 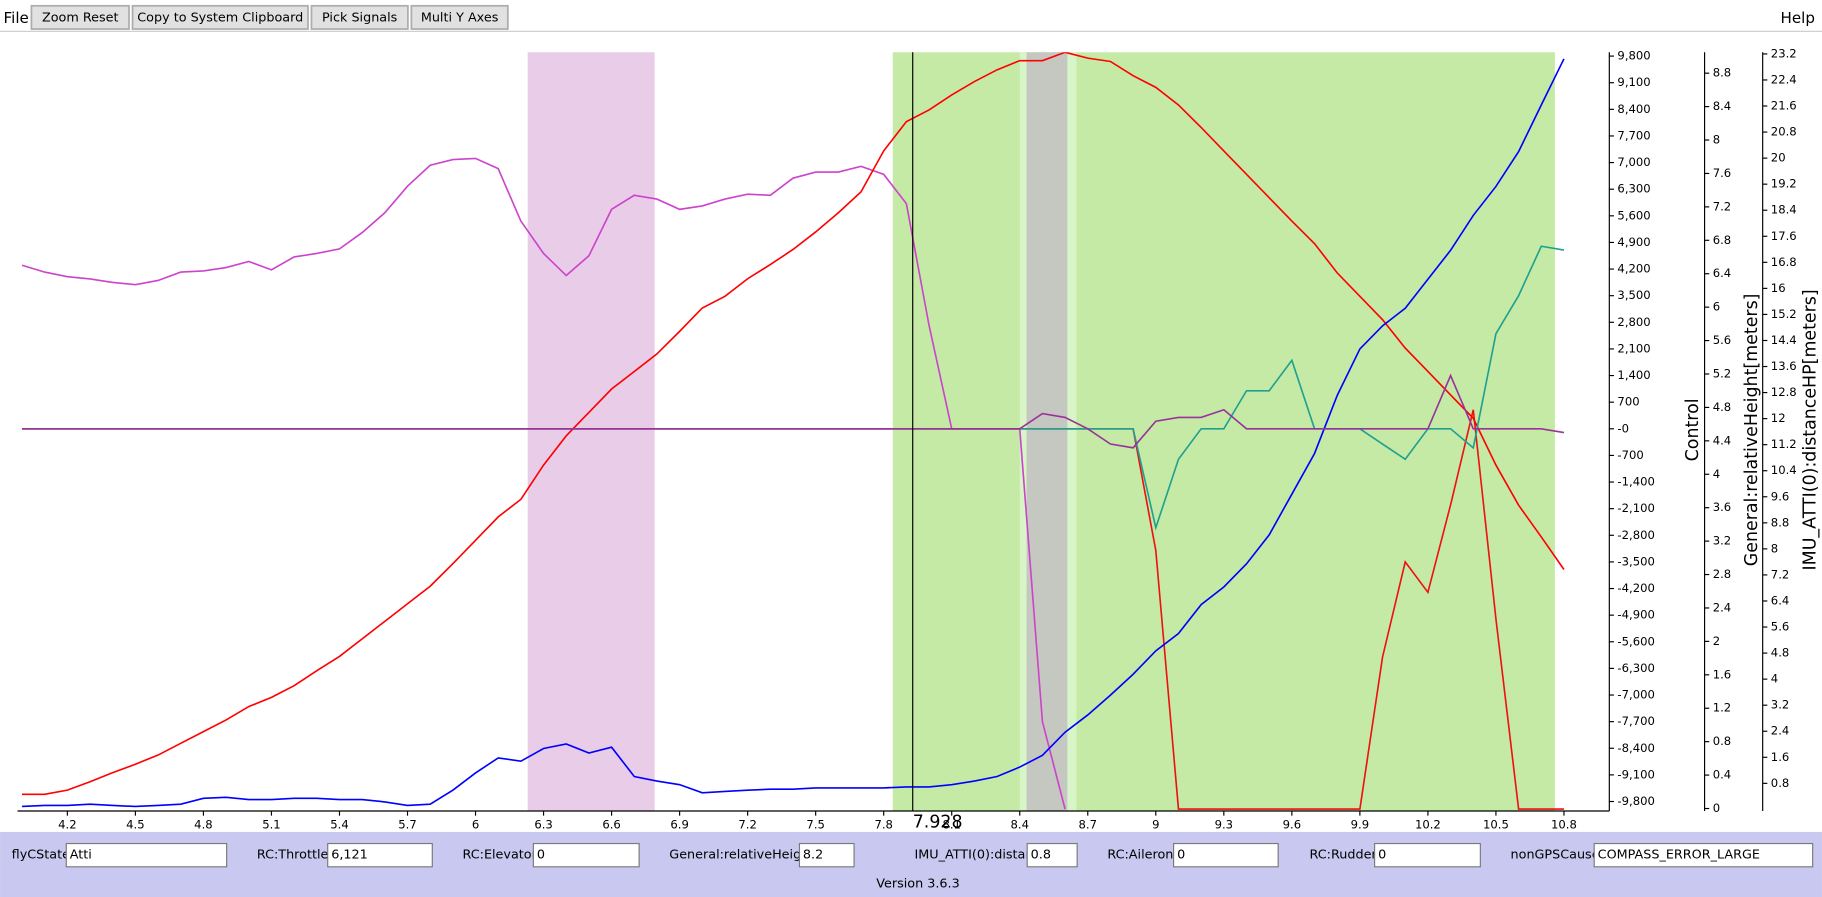 I want to click on y-tick-label: 8,400, so click(x=1633, y=109).